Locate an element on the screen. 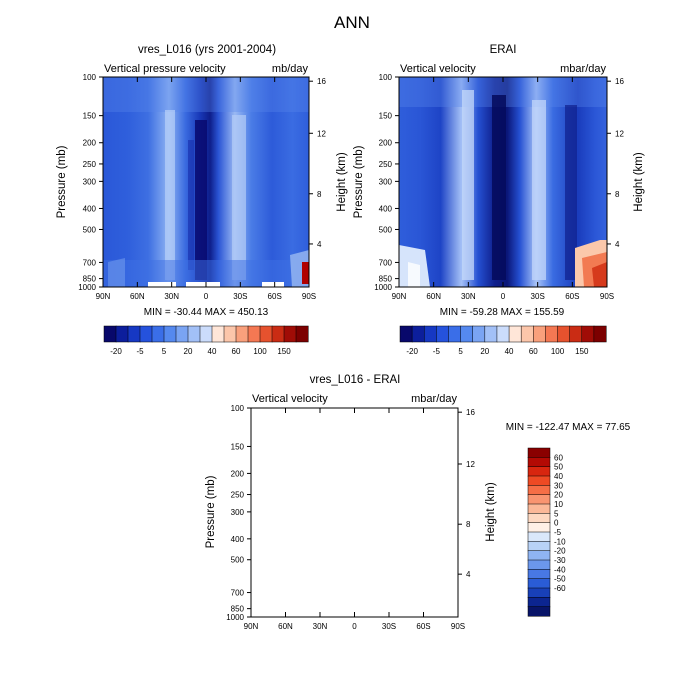 The height and width of the screenshot is (700, 700). panel-diff-title: vres_L016 - ERAI is located at coordinates (355, 380).